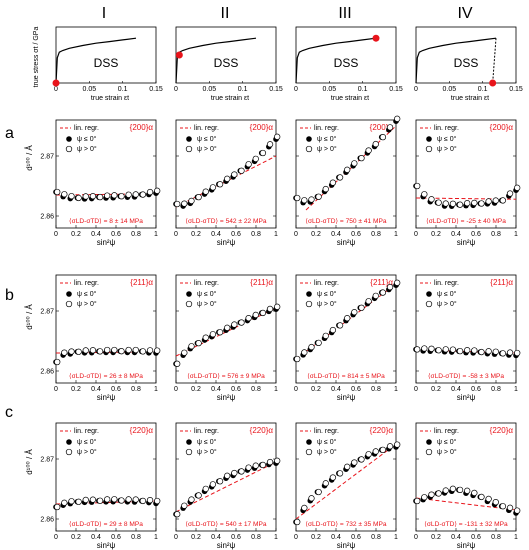 Image resolution: width=529 pixels, height=550 pixels. What do you see at coordinates (346, 376) in the screenshot?
I see `stress-result-label: ⟨σLD-σTD⟩ = 814 ± 5 MPa` at bounding box center [346, 376].